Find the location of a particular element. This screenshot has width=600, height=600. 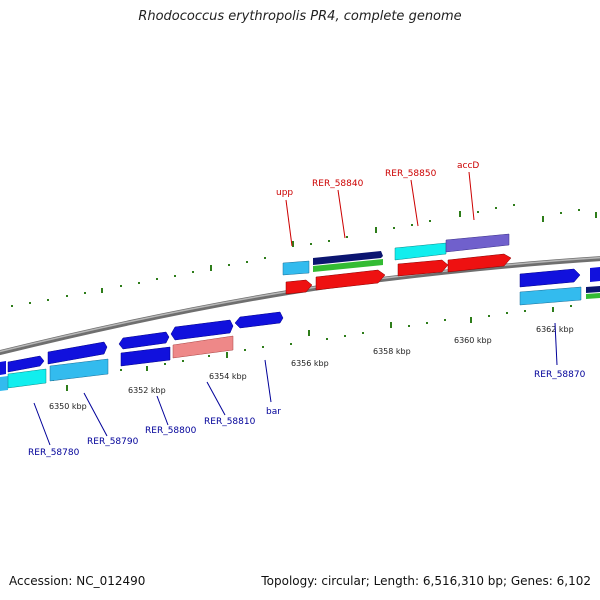

tick-label: 6358 kbp is located at coordinates (392, 351).